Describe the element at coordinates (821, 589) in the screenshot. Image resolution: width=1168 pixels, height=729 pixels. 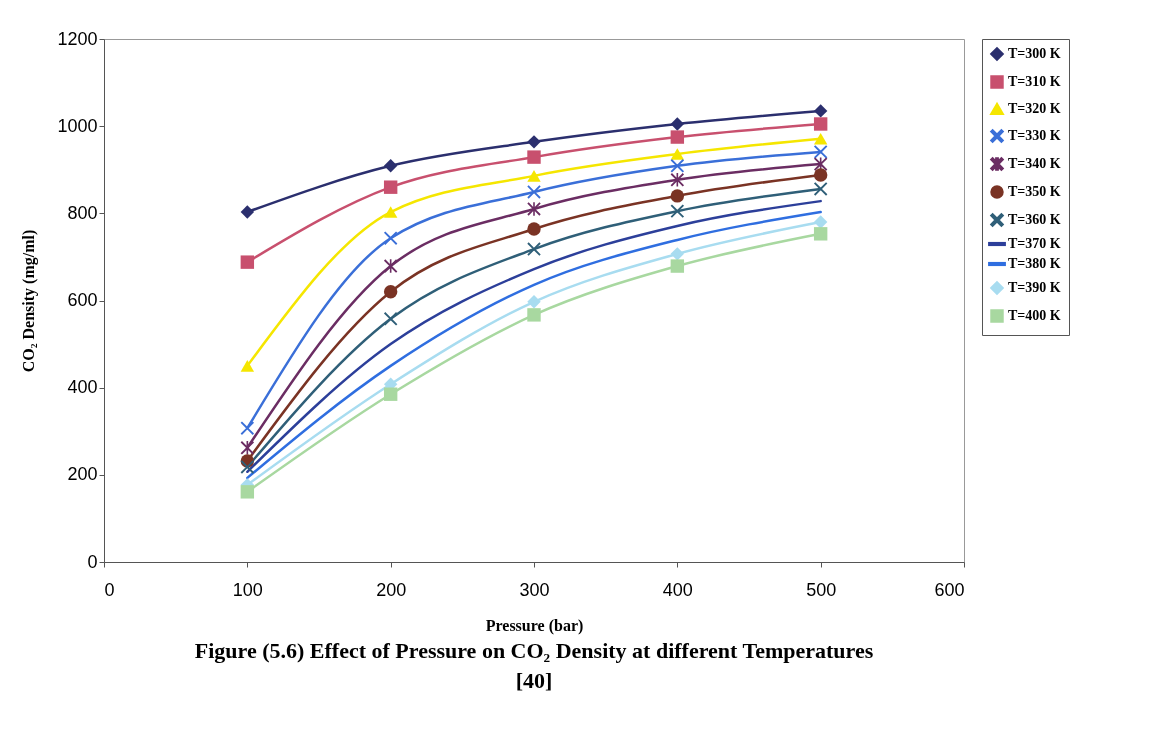
I see `x-tick-label: 500` at that location.